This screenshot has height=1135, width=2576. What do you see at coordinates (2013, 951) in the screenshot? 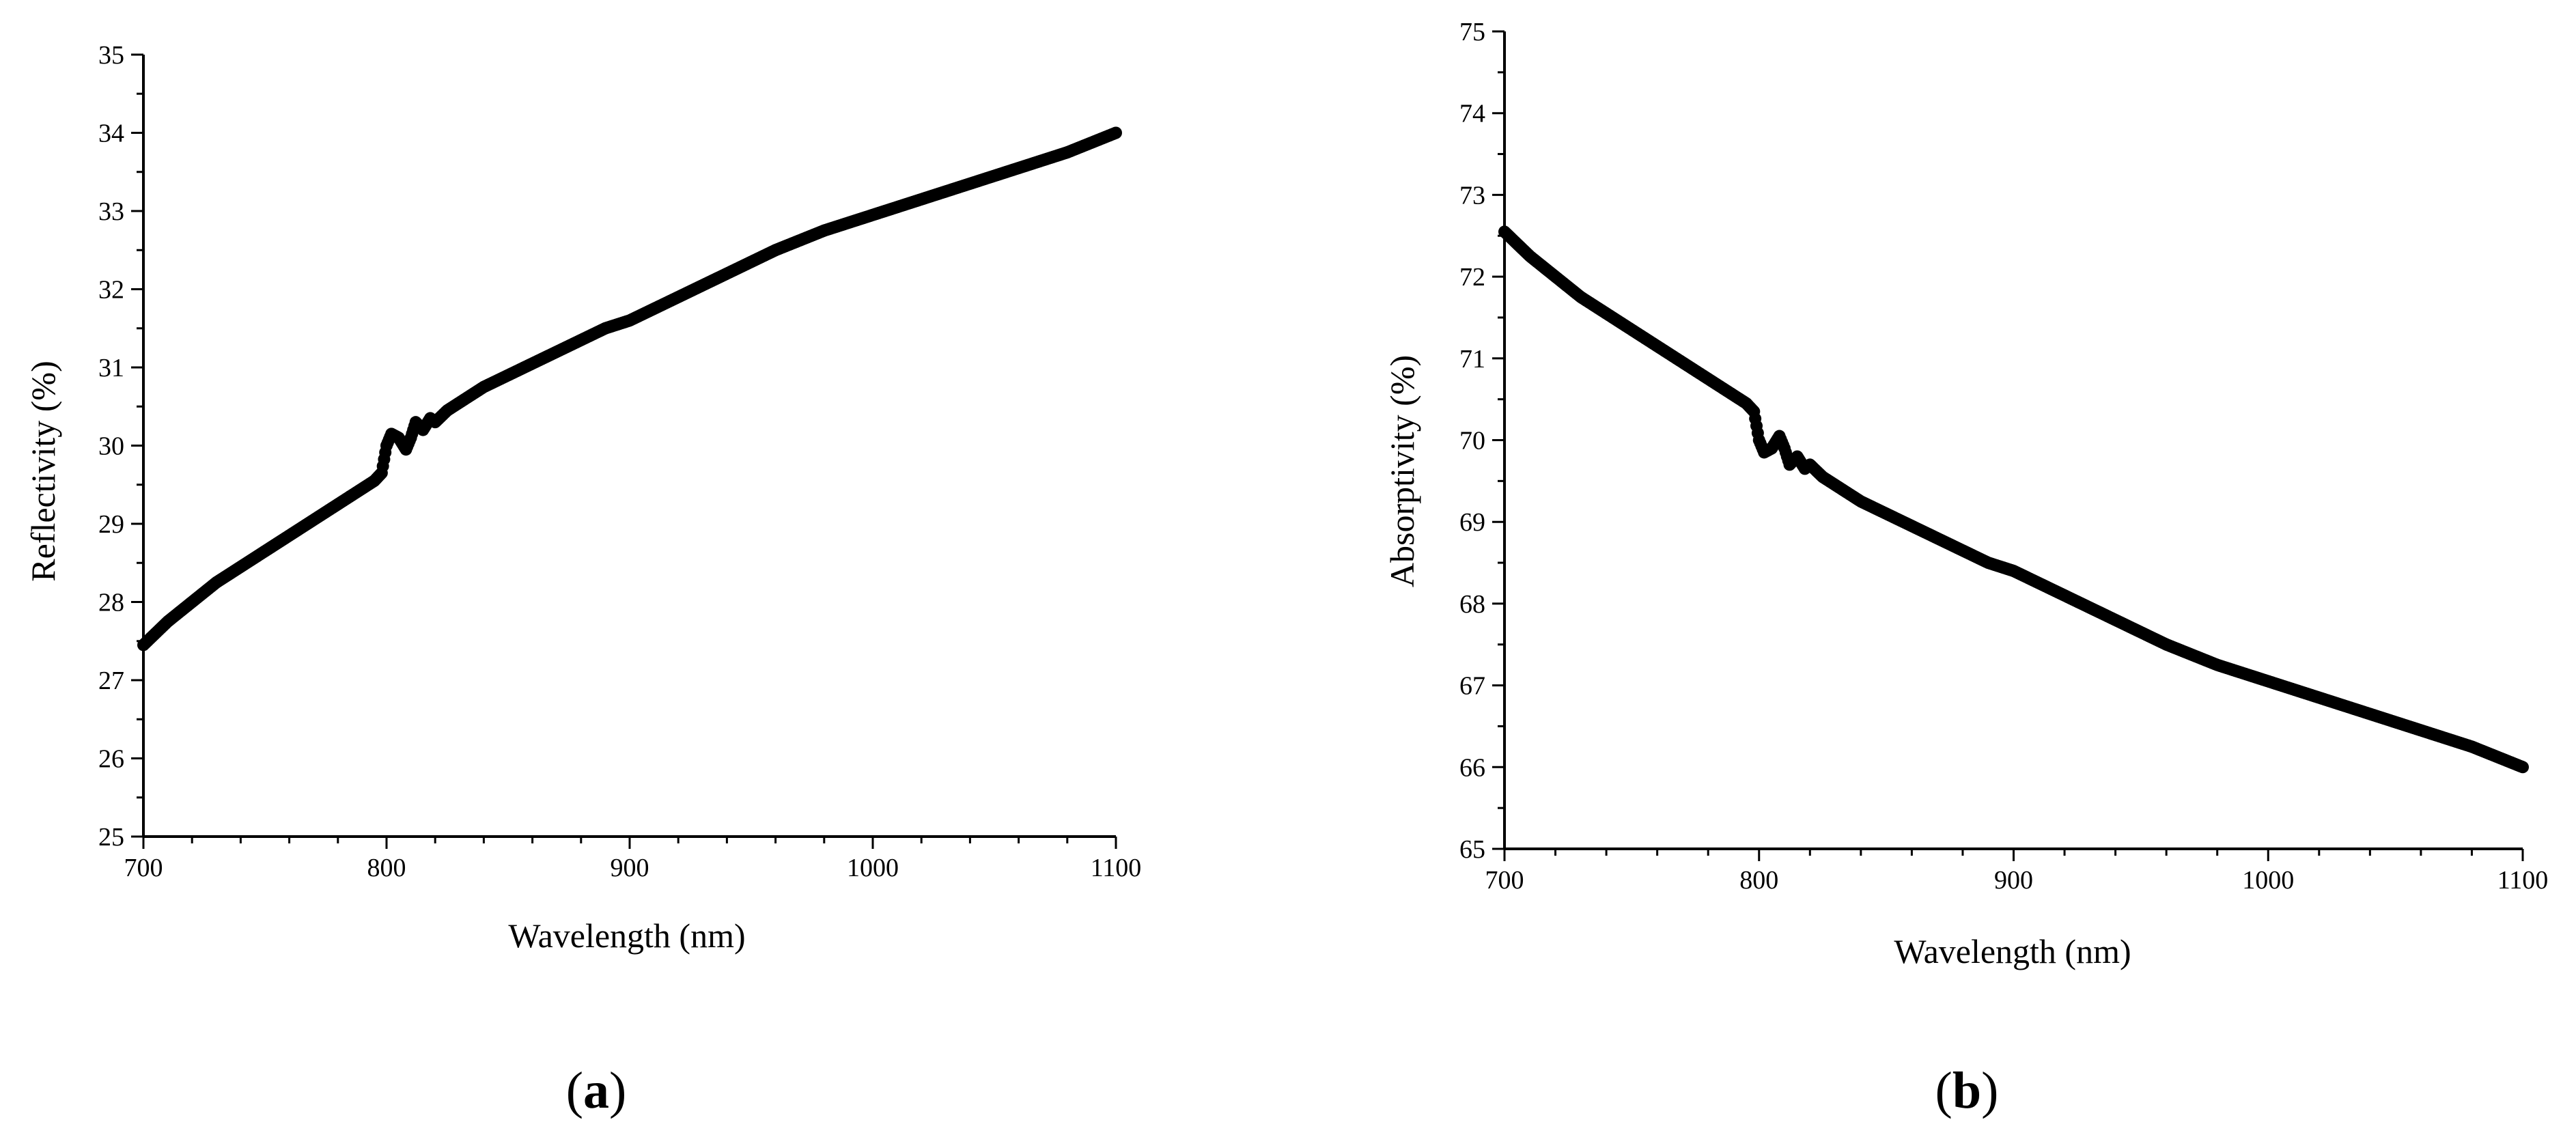
I see `x-axis-title-b: Wavelength (nm)` at bounding box center [2013, 951].